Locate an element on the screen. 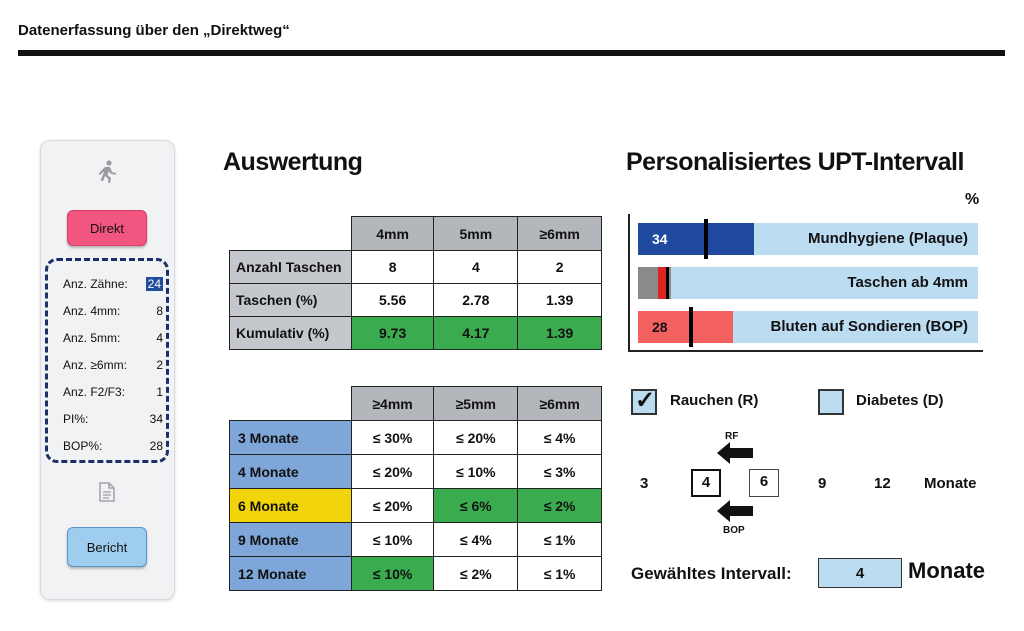 The width and height of the screenshot is (1024, 631). row-header: 9 Monate is located at coordinates (290, 539).